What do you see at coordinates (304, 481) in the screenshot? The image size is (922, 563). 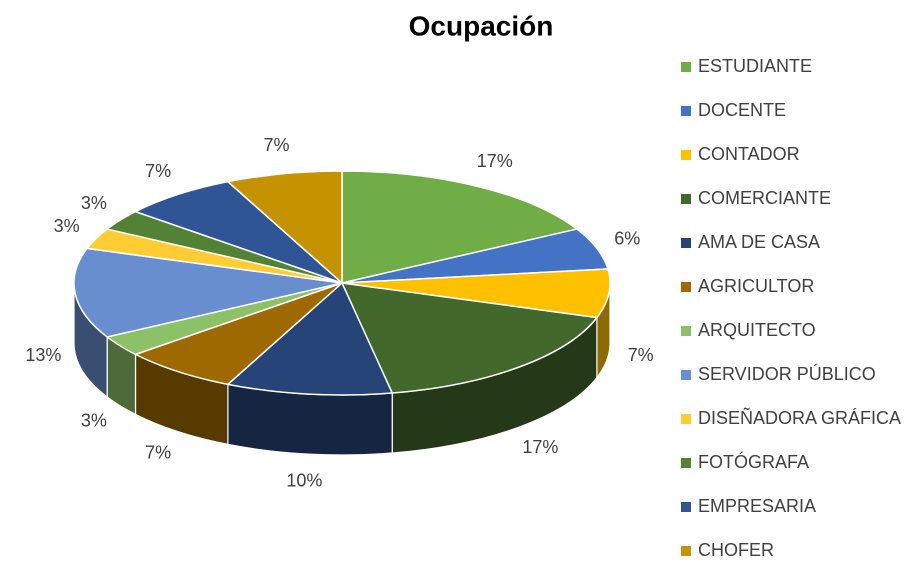 I see `data-label: 10%` at bounding box center [304, 481].